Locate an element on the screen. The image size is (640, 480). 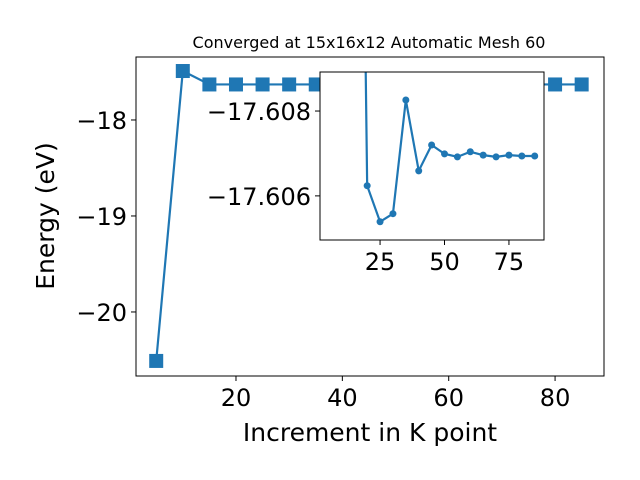
axes-frame is located at coordinates (432, 156).